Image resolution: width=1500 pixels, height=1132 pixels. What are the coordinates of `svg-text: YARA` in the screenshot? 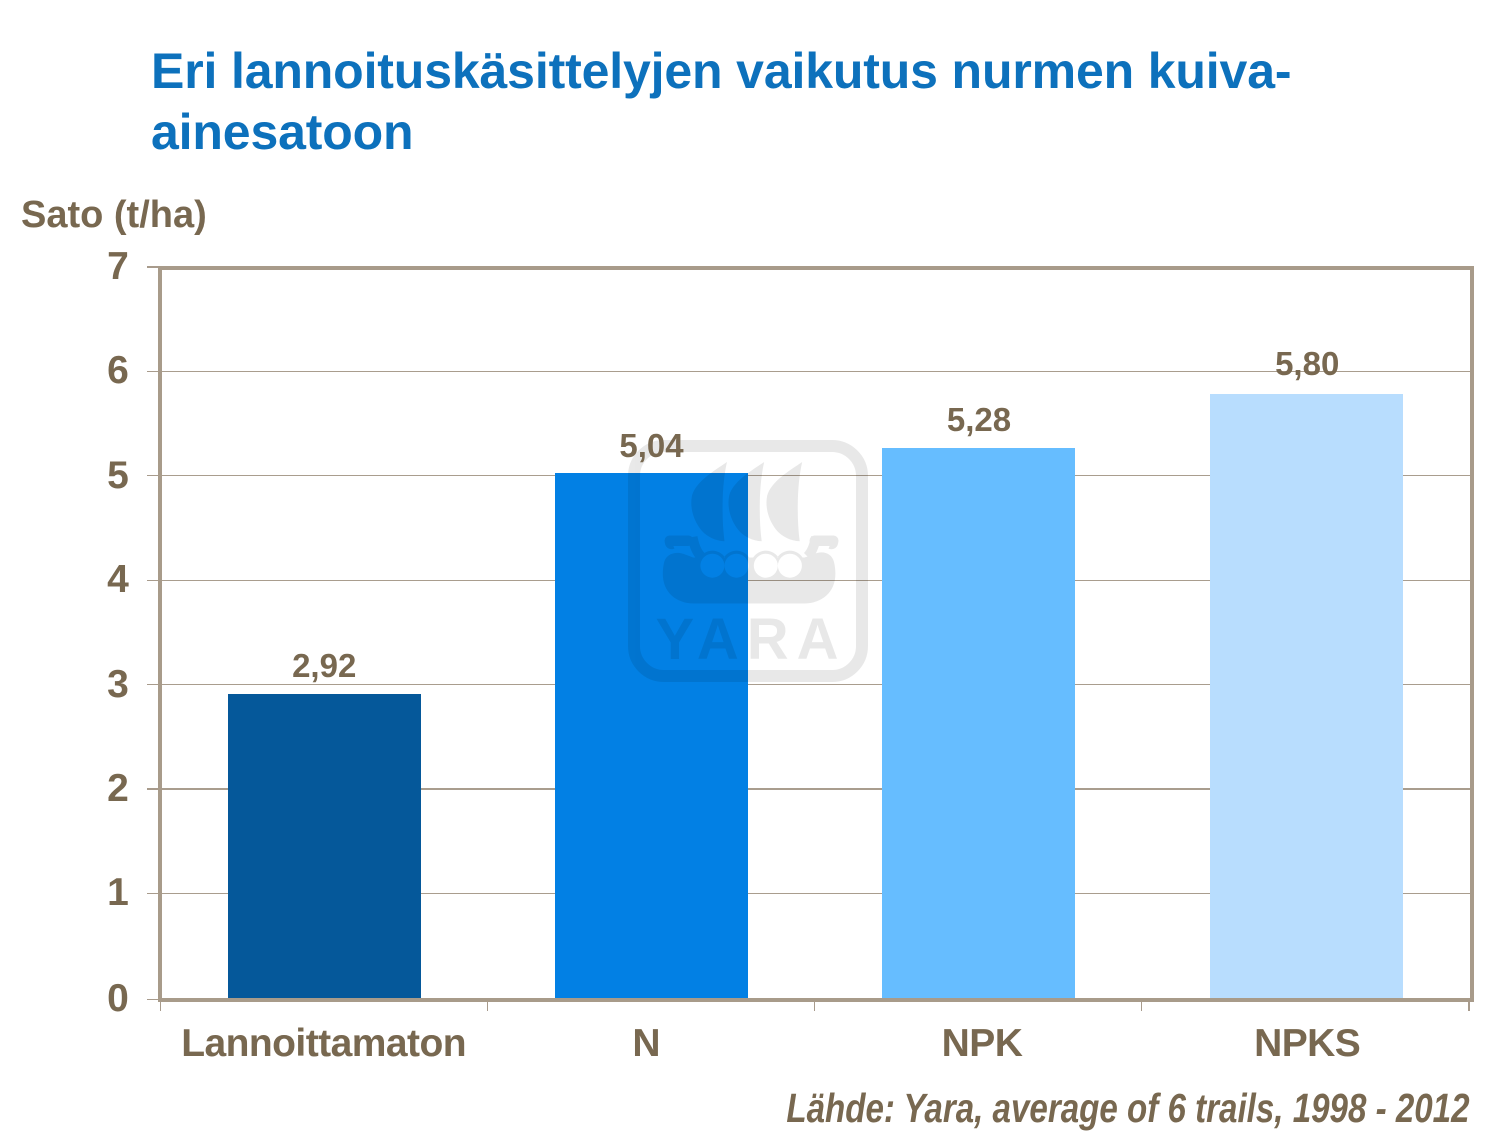 It's located at (750, 639).